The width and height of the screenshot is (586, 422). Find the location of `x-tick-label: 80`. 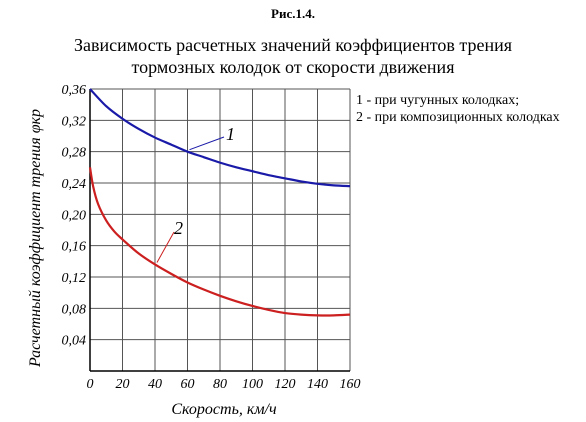

x-tick-label: 80 is located at coordinates (220, 384).